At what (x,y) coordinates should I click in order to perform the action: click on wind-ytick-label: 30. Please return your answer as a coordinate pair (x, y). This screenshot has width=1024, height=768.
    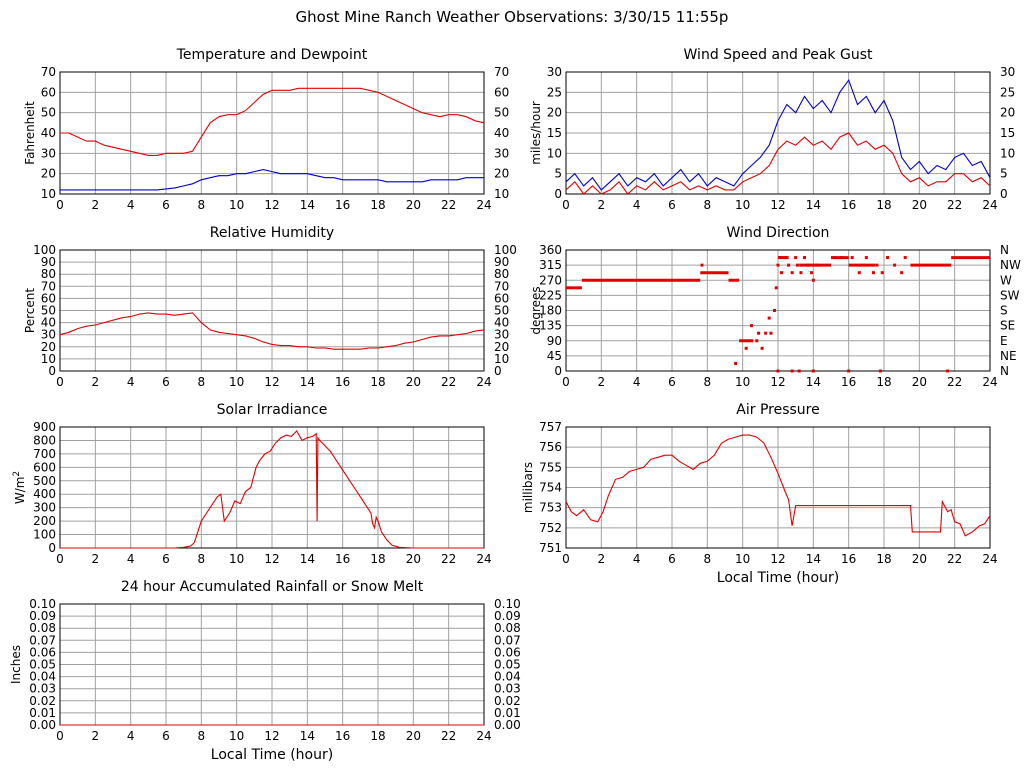
    Looking at the image, I should click on (554, 72).